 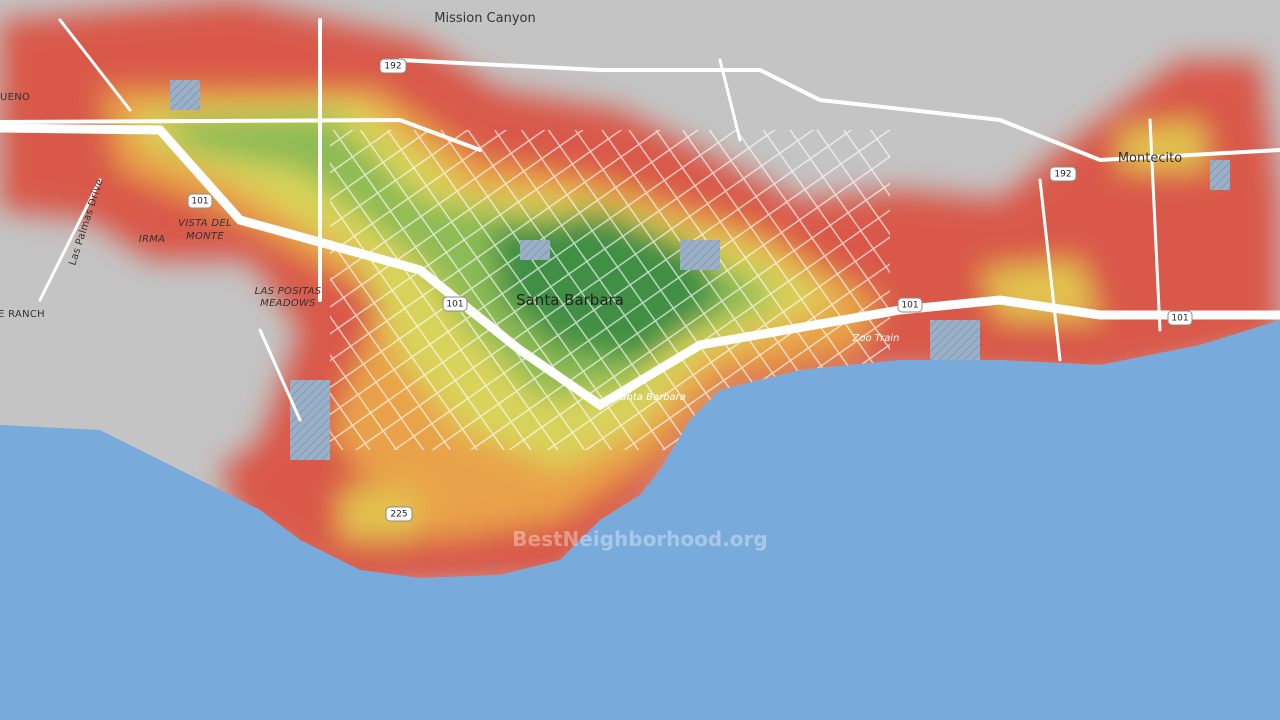 What do you see at coordinates (639, 539) in the screenshot?
I see `watermark: BestNeighborhood.org` at bounding box center [639, 539].